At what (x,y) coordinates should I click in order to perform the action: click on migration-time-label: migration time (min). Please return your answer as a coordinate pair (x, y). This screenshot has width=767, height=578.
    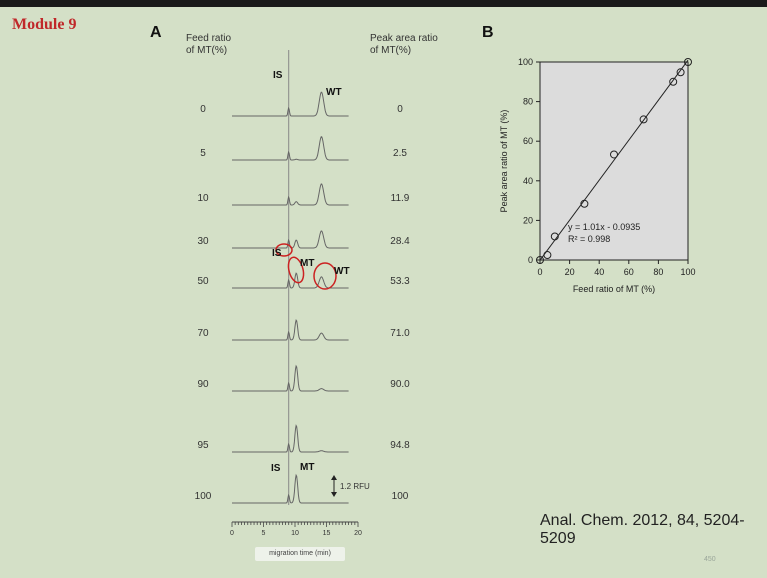
    Looking at the image, I should click on (300, 554).